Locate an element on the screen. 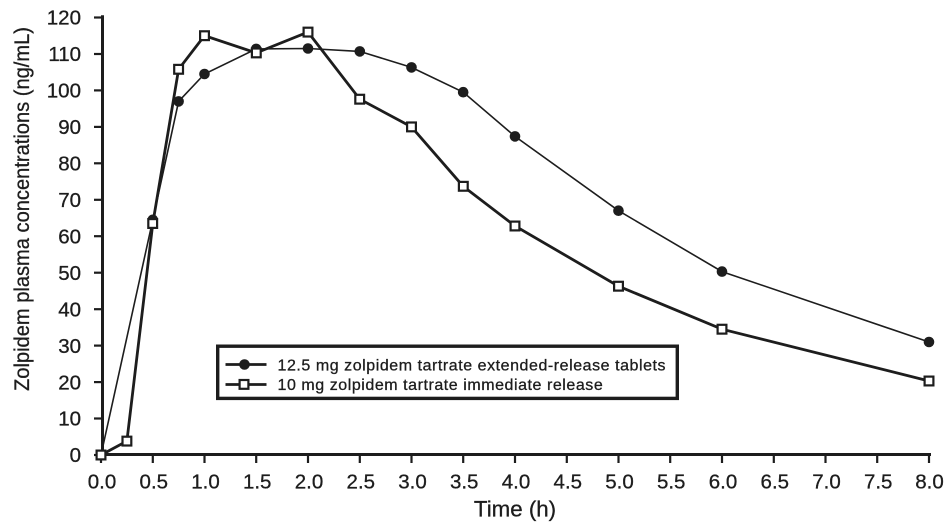  svg-text: 20 is located at coordinates (69, 382).